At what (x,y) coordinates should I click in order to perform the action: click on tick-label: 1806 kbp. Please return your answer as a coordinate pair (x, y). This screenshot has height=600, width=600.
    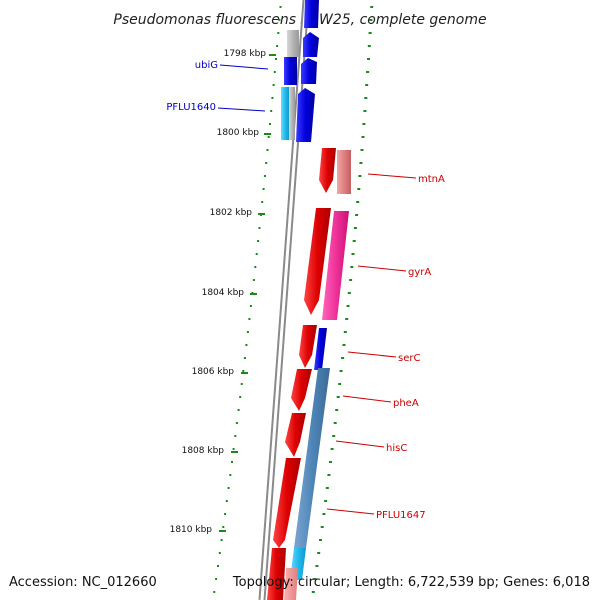
    Looking at the image, I should click on (213, 372).